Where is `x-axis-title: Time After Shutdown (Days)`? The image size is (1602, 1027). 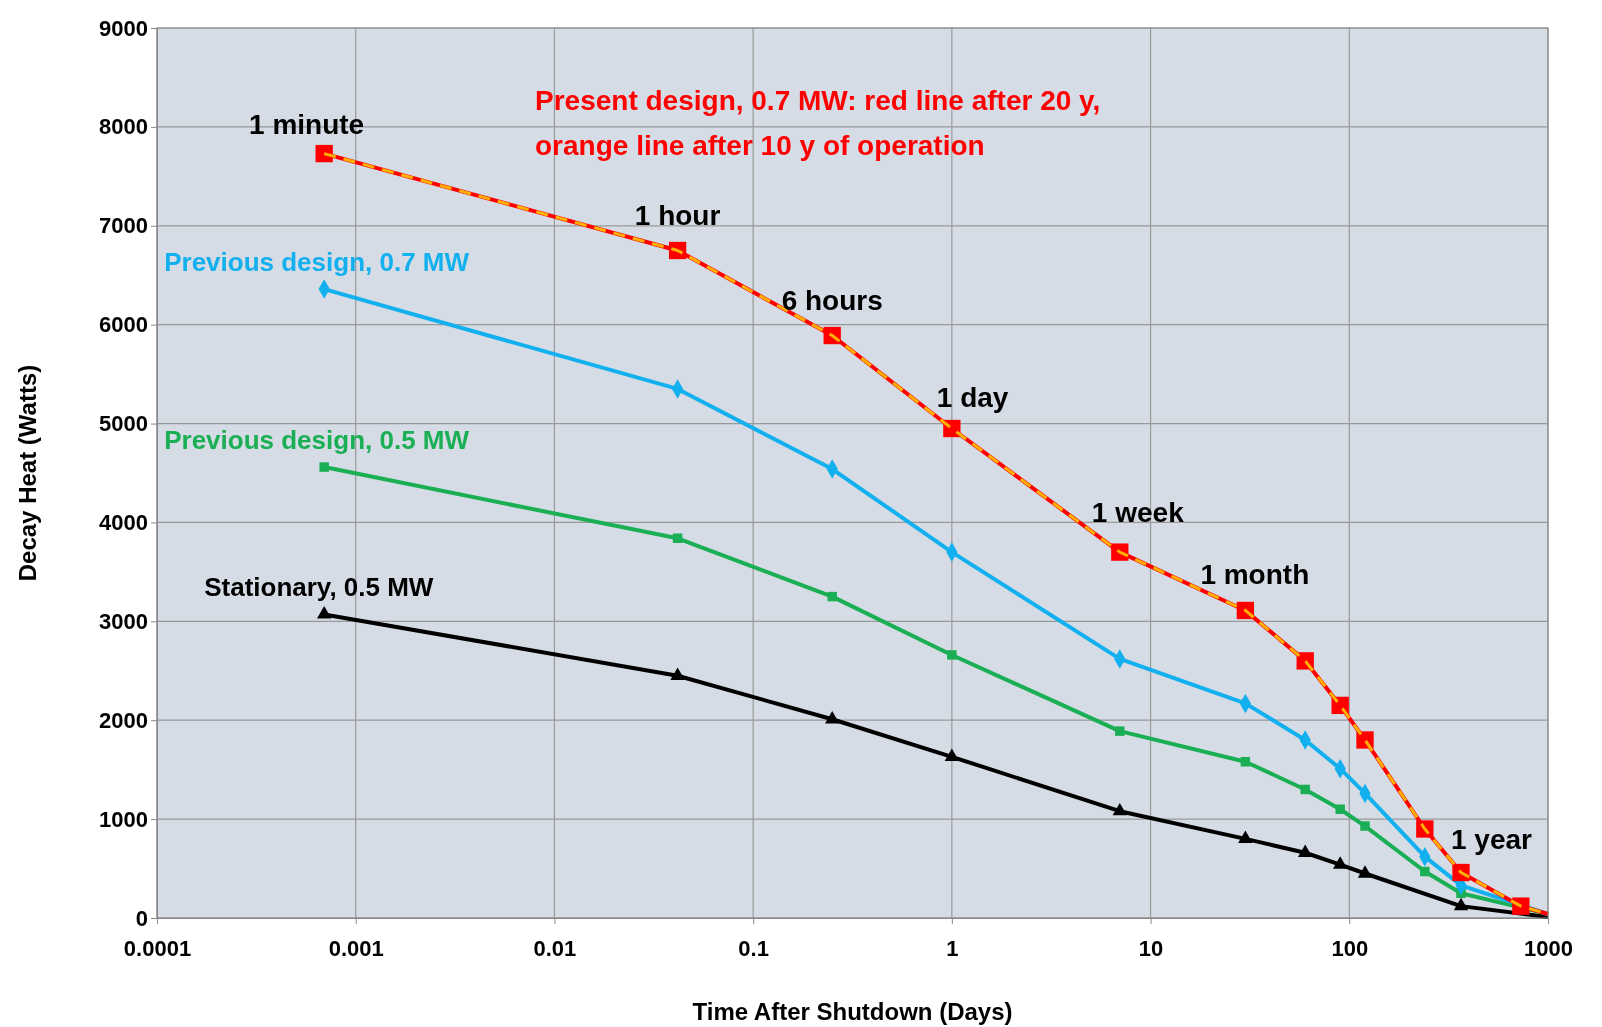 x-axis-title: Time After Shutdown (Days) is located at coordinates (852, 1011).